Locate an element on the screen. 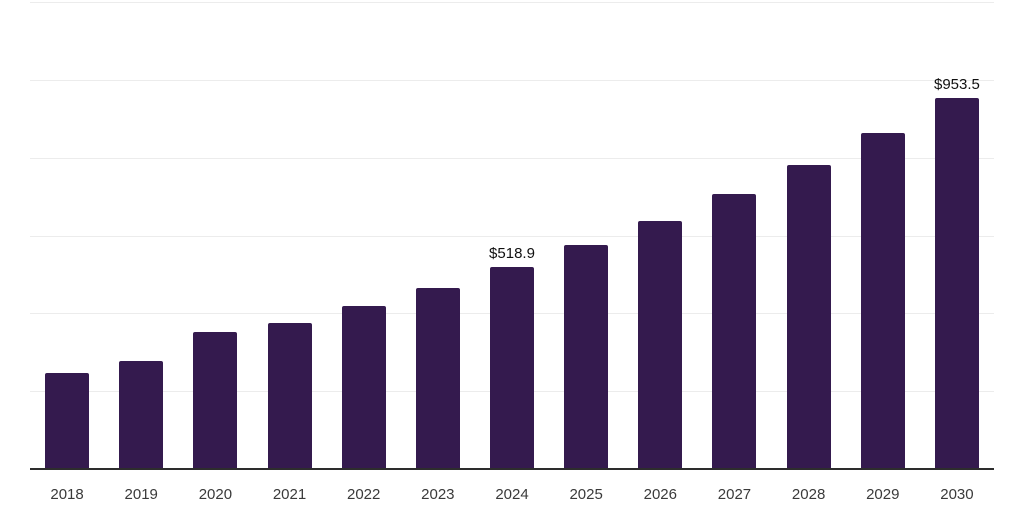 The width and height of the screenshot is (1024, 512). x-axis-label-2029: 2029 is located at coordinates (883, 494).